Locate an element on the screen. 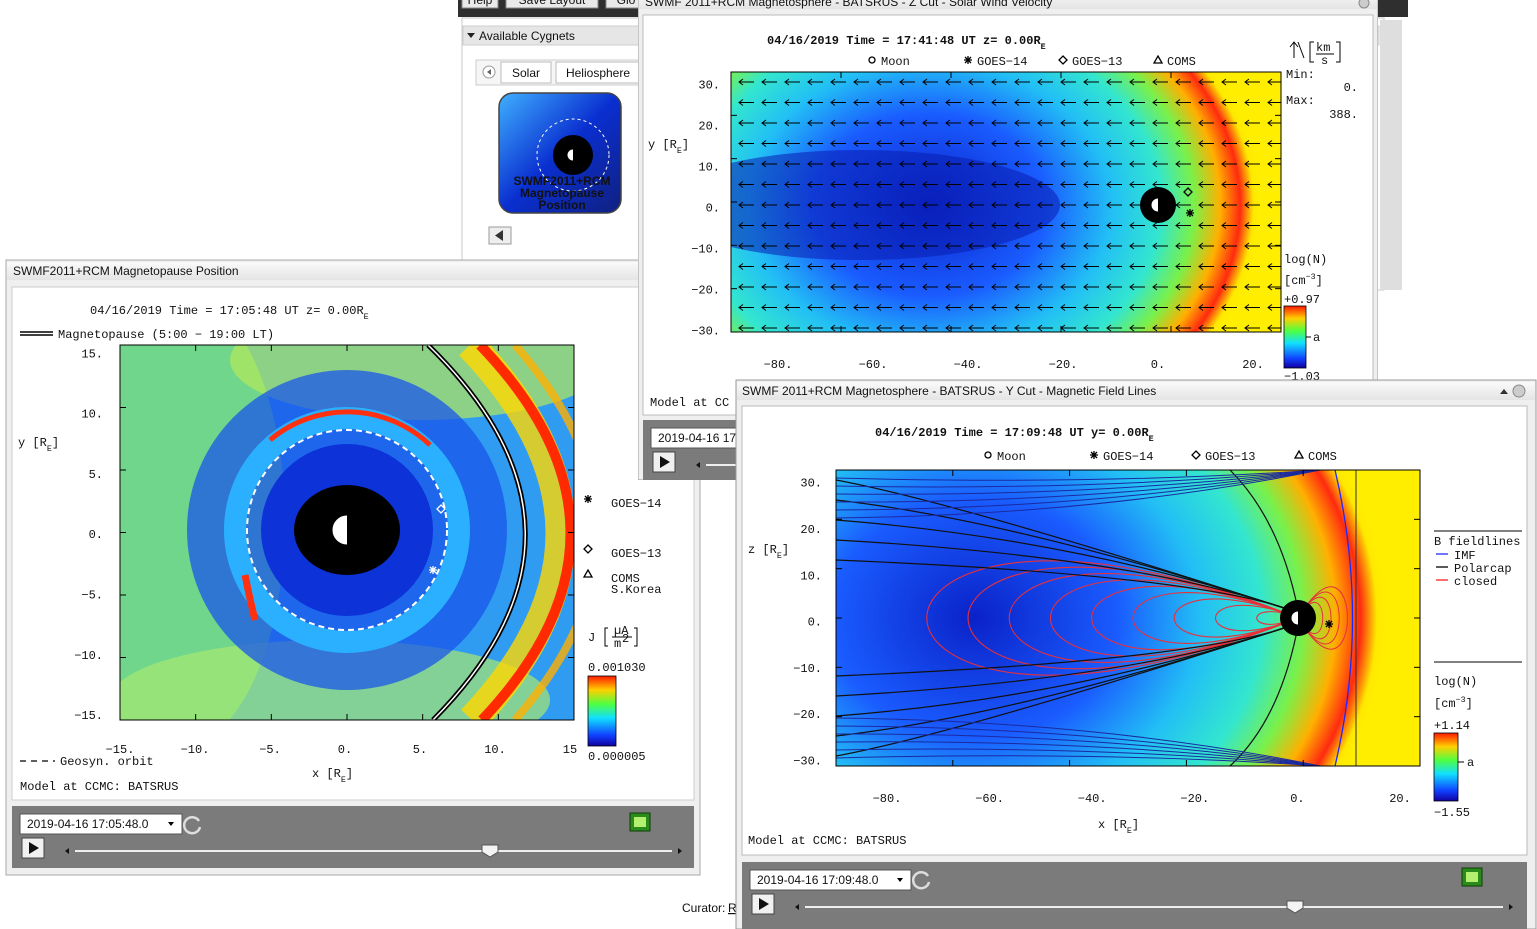 Image resolution: width=1537 pixels, height=929 pixels. colorbar-label: log(N) is located at coordinates (1455, 682).